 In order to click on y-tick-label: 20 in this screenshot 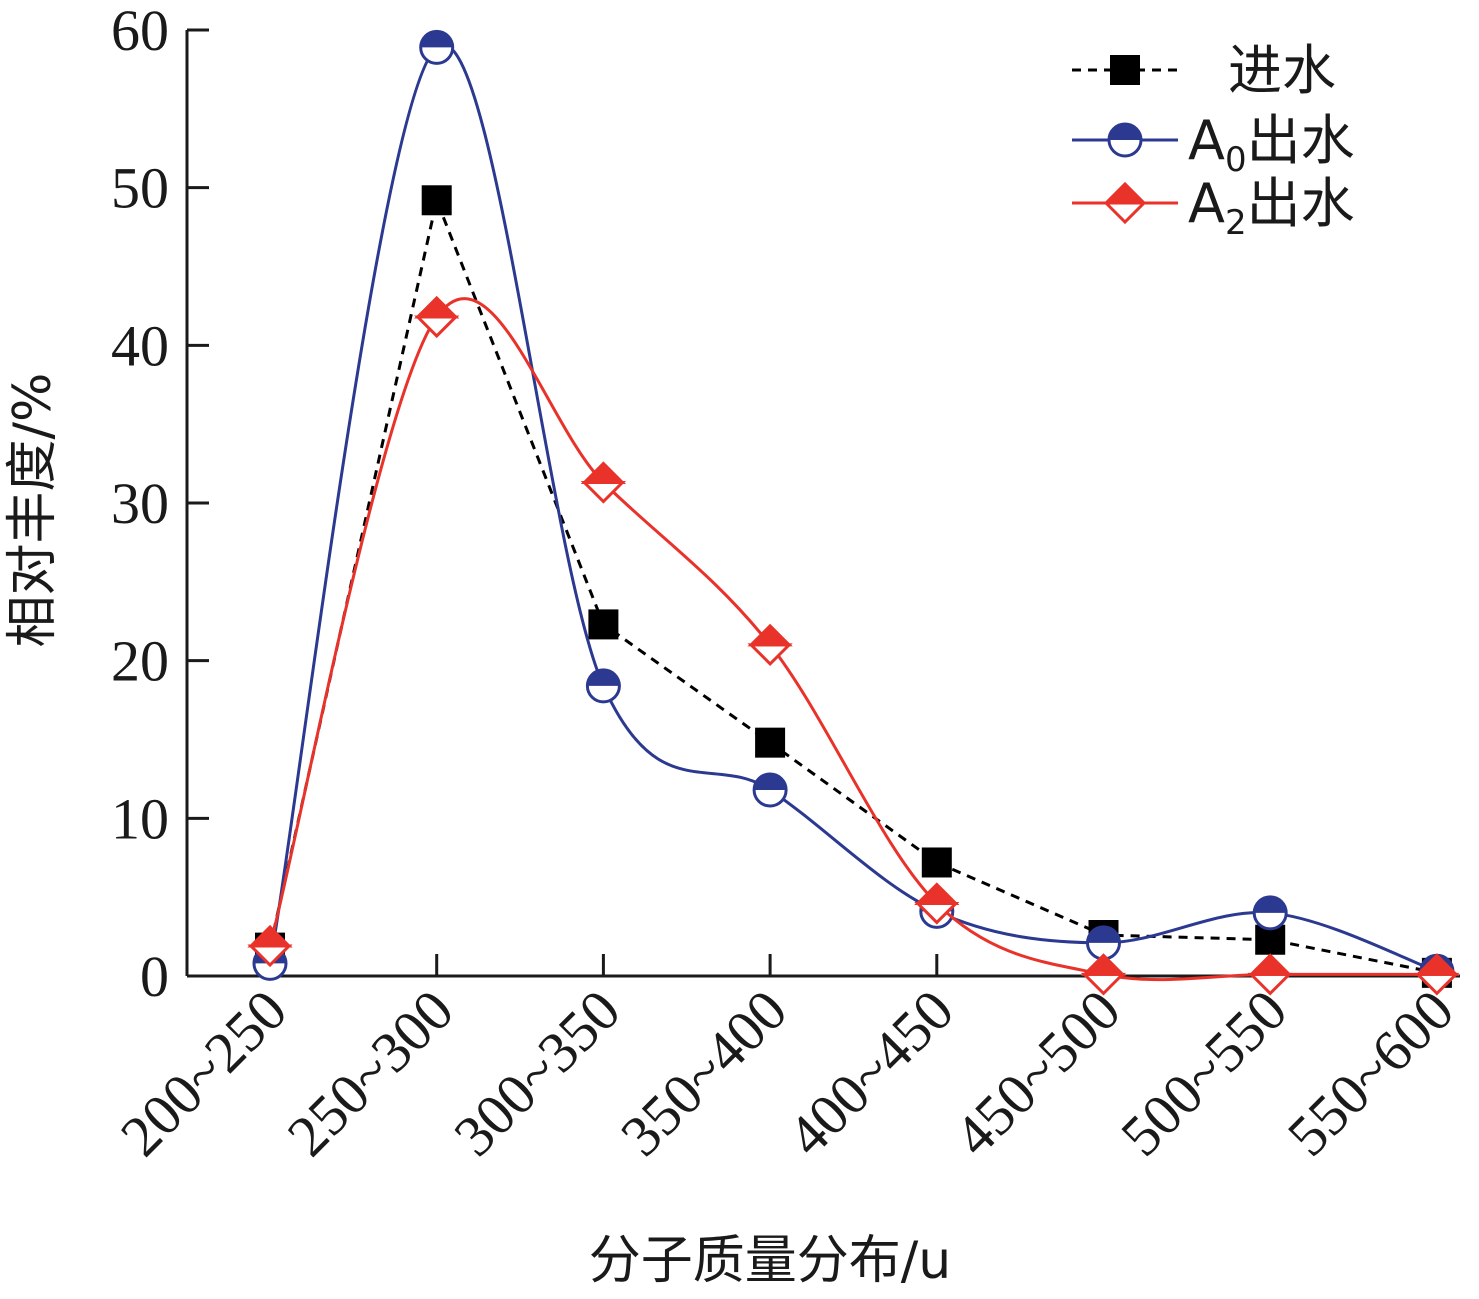, I will do `click(140, 661)`.